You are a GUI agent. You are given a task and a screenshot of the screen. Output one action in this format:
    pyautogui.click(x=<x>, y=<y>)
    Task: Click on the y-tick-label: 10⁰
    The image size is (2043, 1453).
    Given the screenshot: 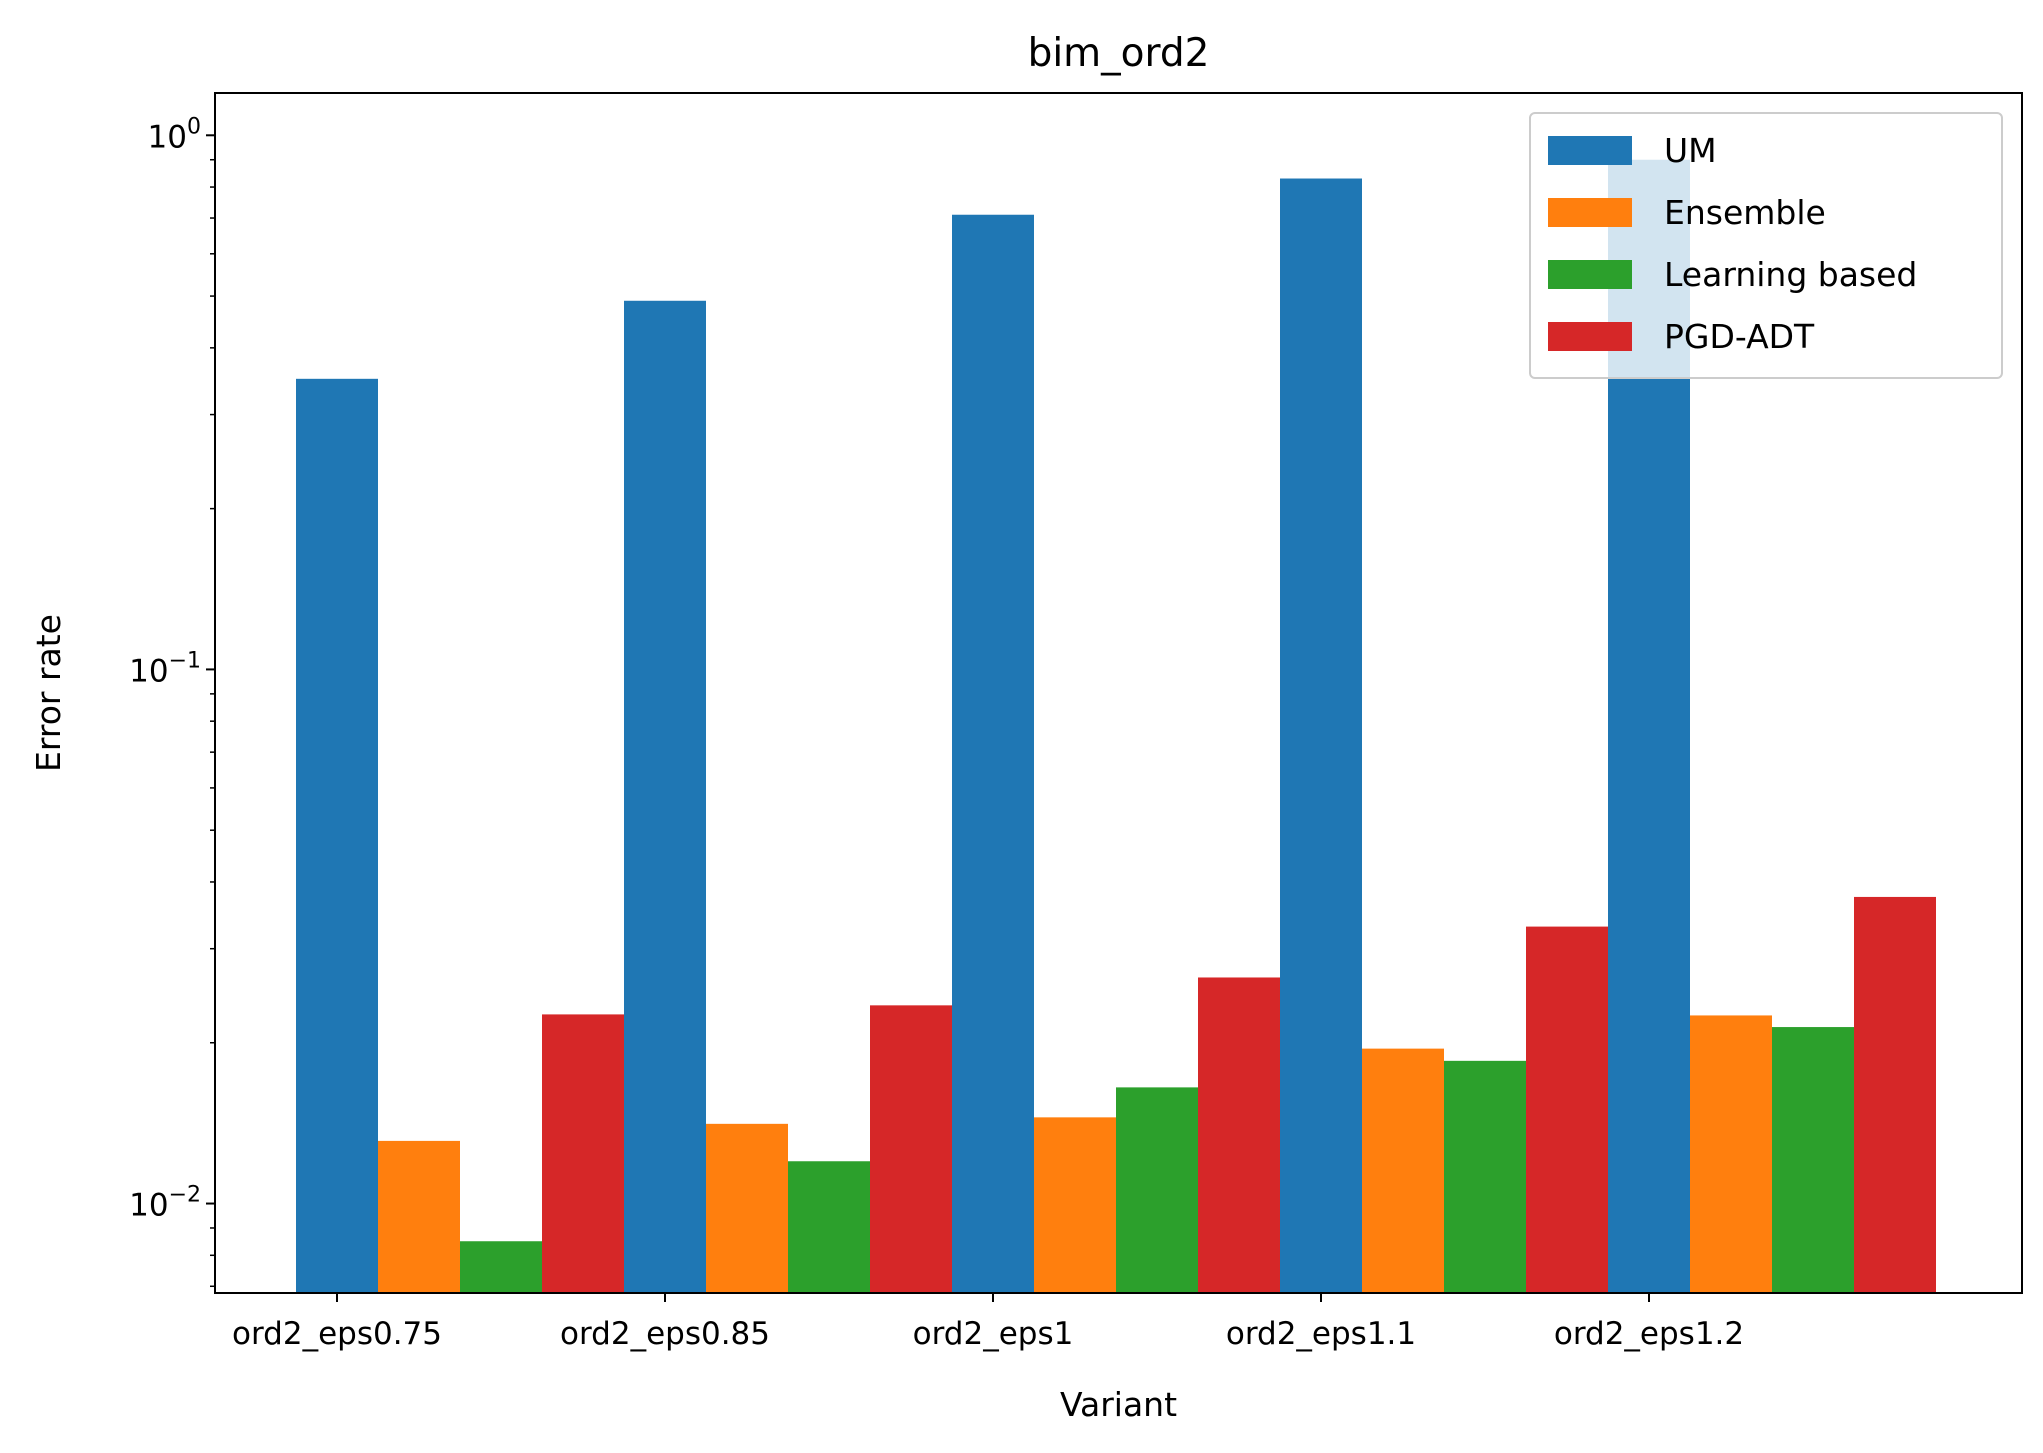 What is the action you would take?
    pyautogui.click(x=174, y=134)
    